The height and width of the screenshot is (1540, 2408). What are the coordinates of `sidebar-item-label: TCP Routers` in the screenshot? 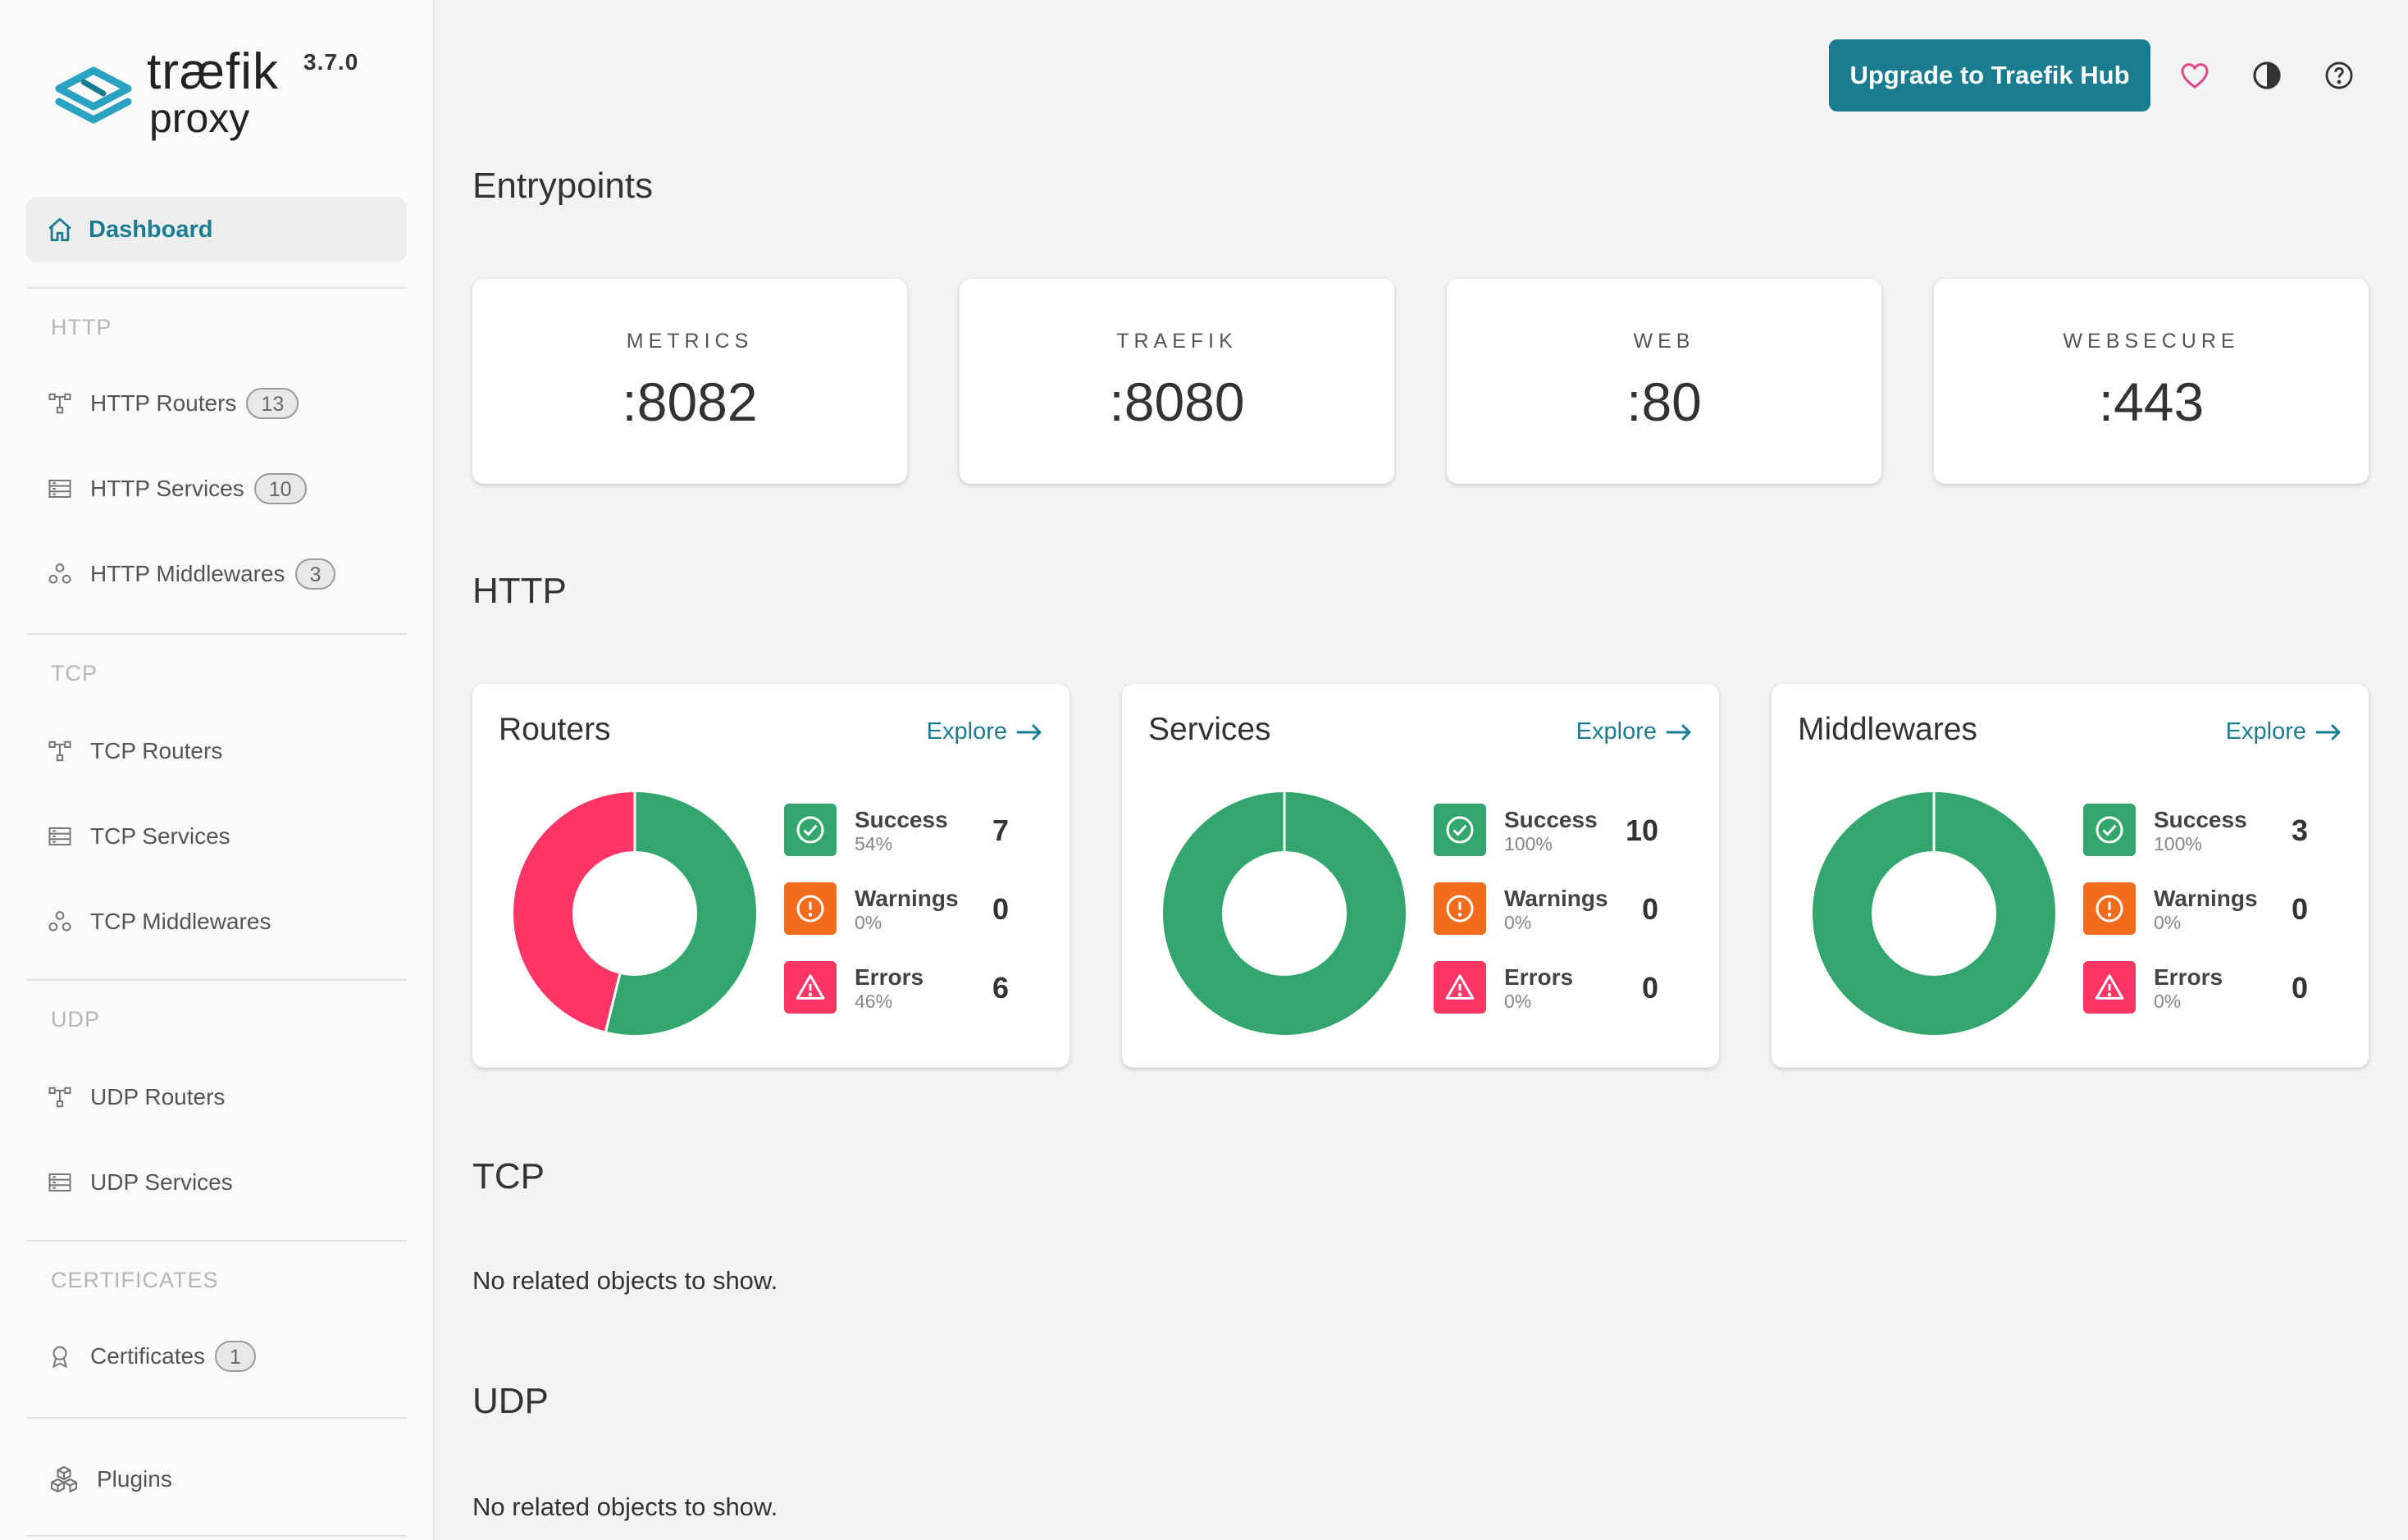 It's located at (156, 750).